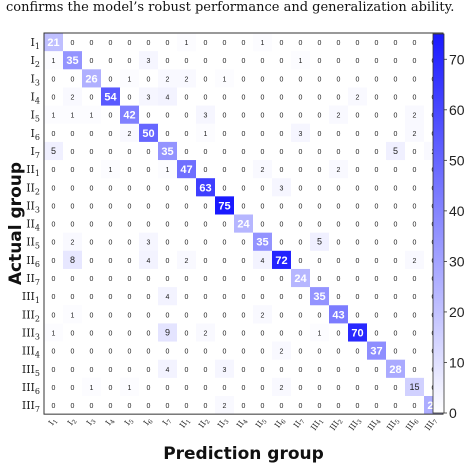  I want to click on cell-value: 72, so click(281, 261).